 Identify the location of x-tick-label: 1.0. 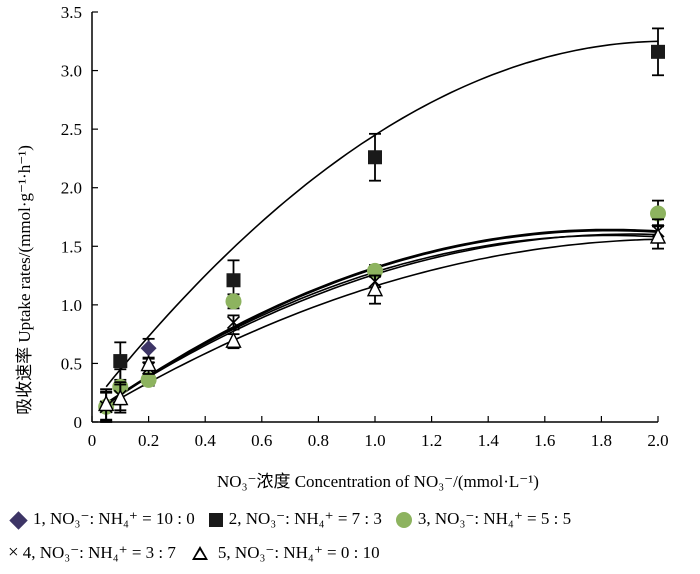
(374, 440).